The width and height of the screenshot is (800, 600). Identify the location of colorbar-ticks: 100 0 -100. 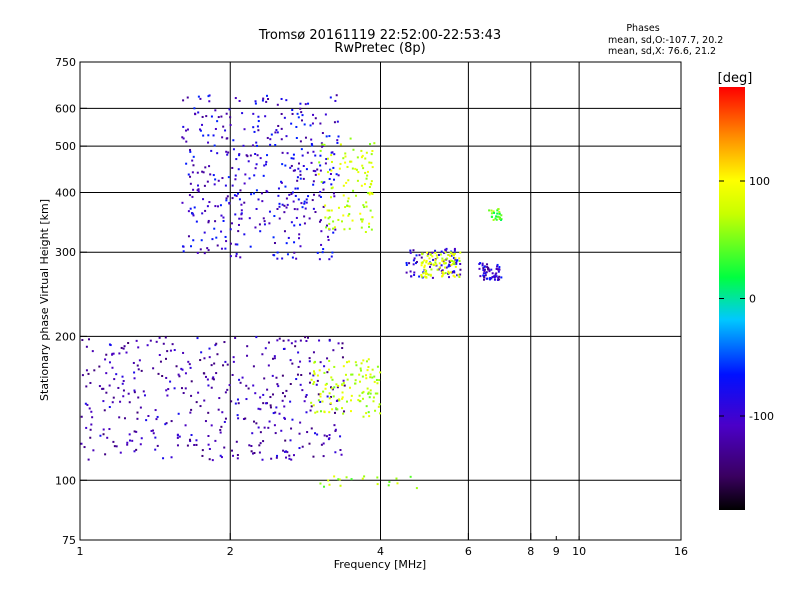
(746, 299).